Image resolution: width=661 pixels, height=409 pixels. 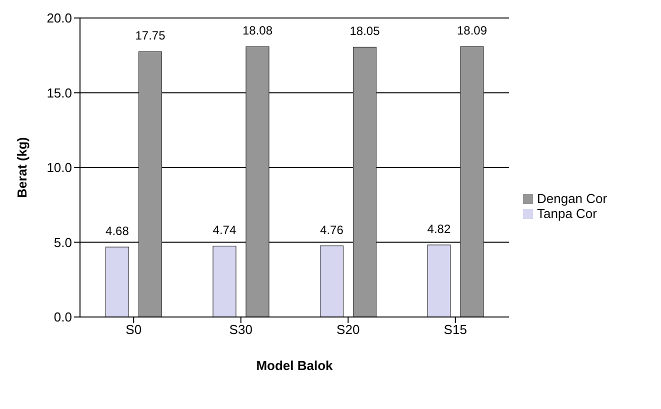 What do you see at coordinates (472, 31) in the screenshot?
I see `data-label: 18.09` at bounding box center [472, 31].